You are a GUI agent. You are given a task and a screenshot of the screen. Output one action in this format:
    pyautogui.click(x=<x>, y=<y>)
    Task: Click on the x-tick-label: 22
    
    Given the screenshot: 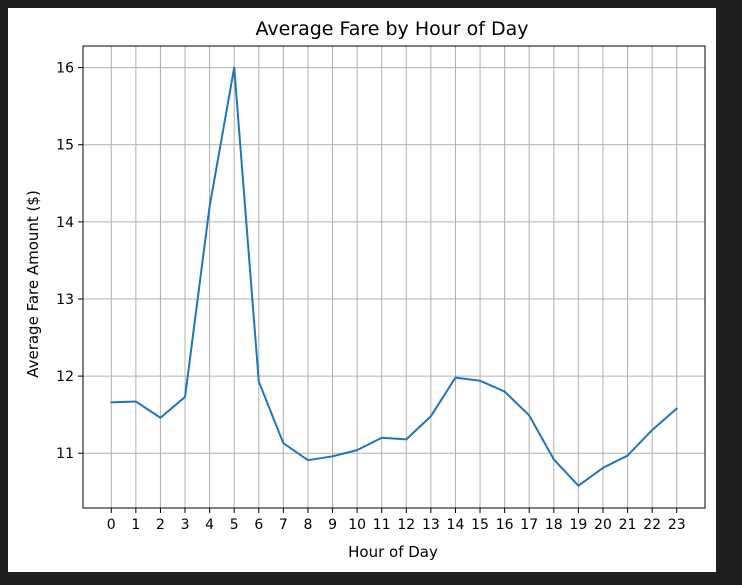 What is the action you would take?
    pyautogui.click(x=652, y=525)
    